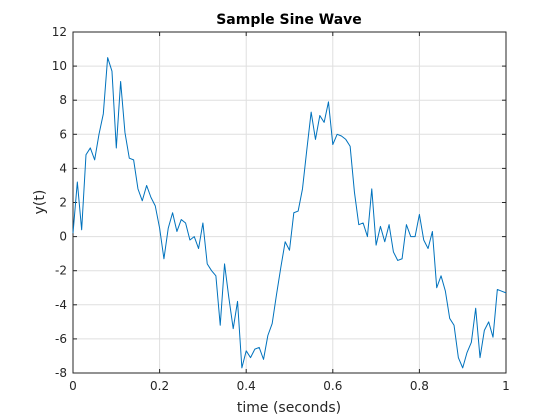  What do you see at coordinates (246, 386) in the screenshot?
I see `x-tick-label: 0.4` at bounding box center [246, 386].